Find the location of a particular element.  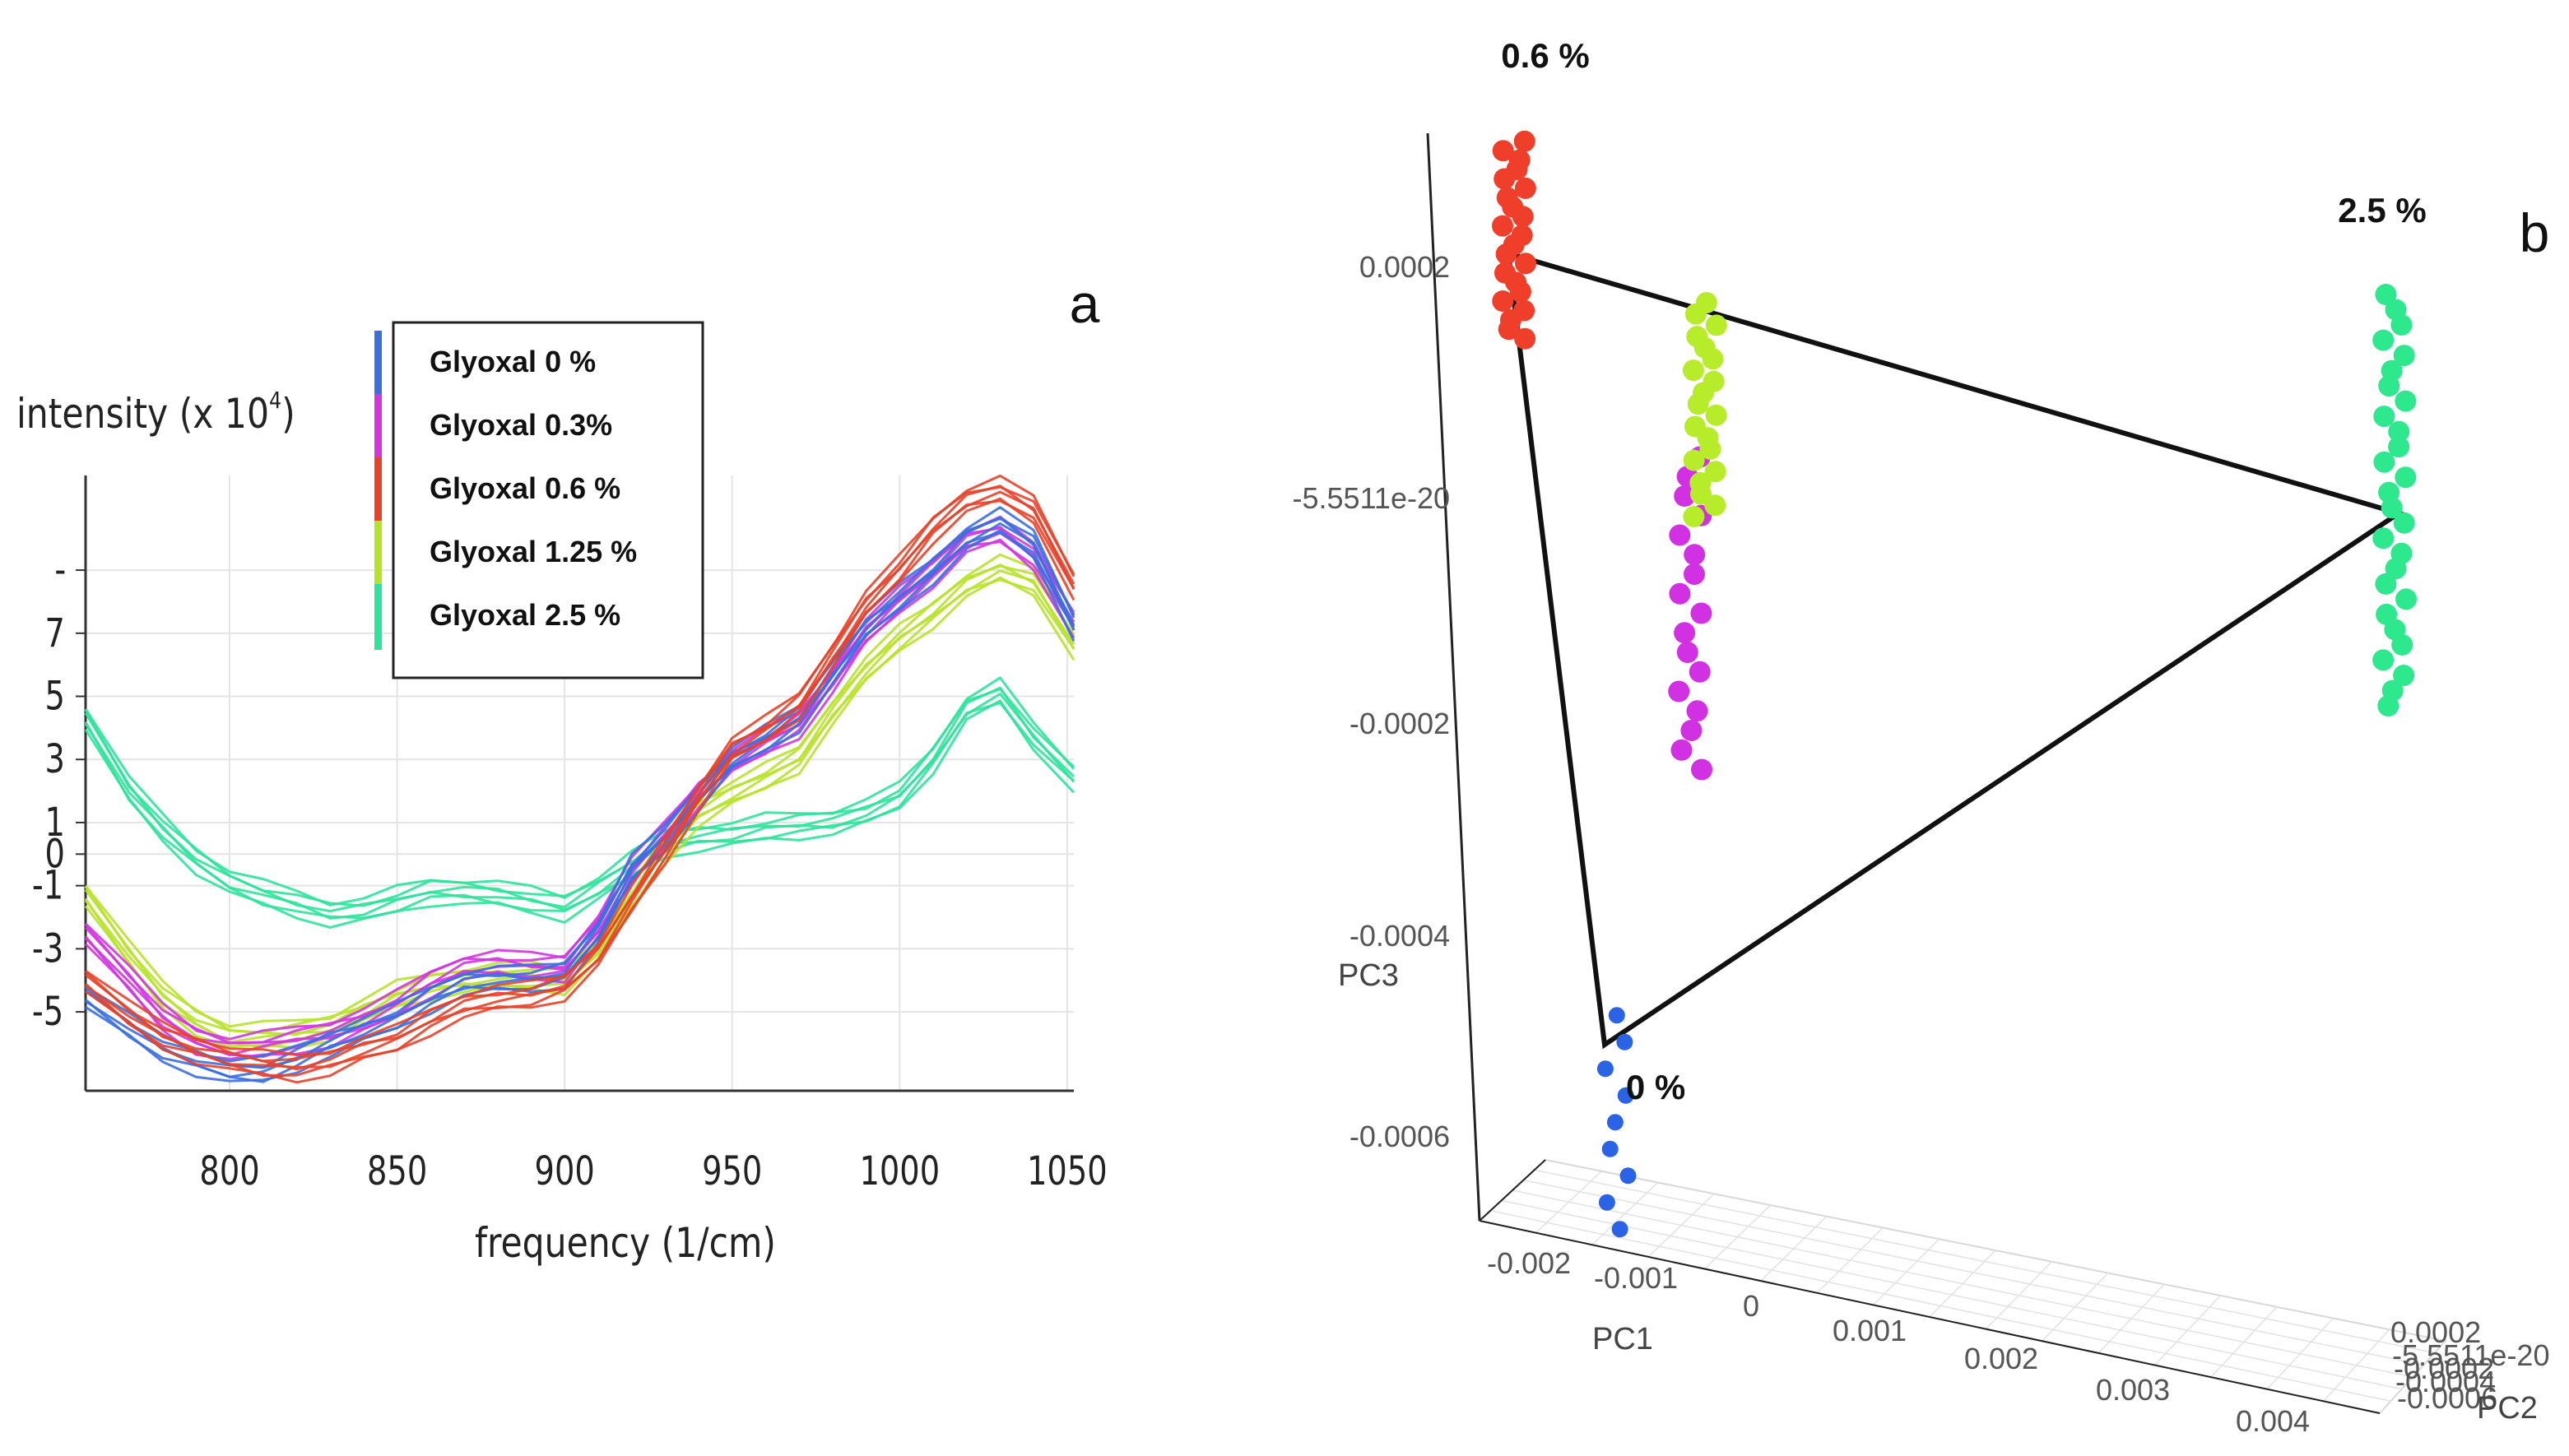

pc1-tick-label: 0.002 is located at coordinates (2001, 1358).